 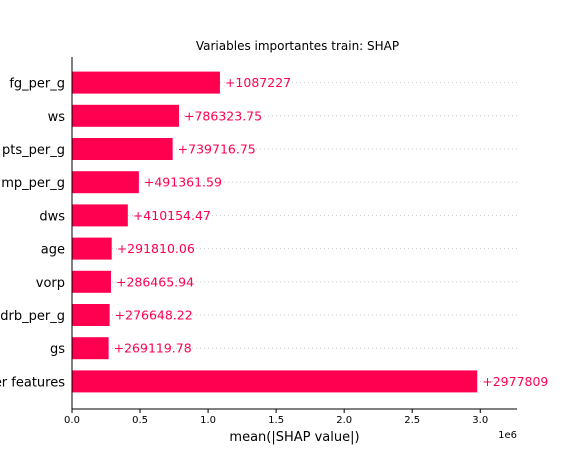 I want to click on x-tick-label: 0.5, so click(x=140, y=420).